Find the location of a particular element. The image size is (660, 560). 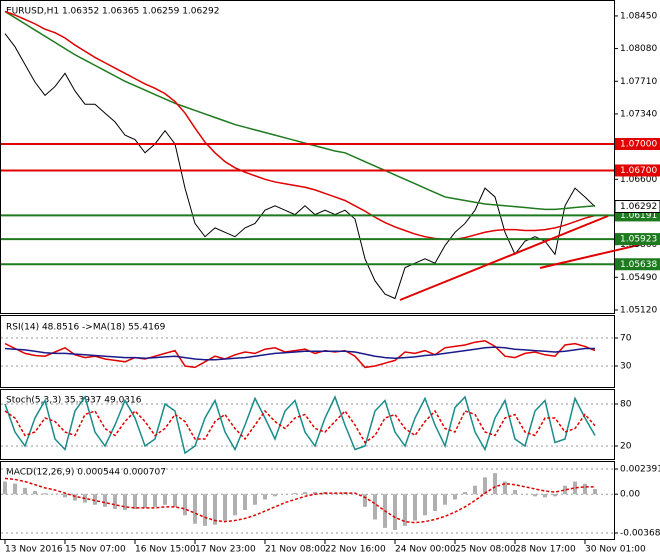

y-tick-label: 0.00 is located at coordinates (630, 495).